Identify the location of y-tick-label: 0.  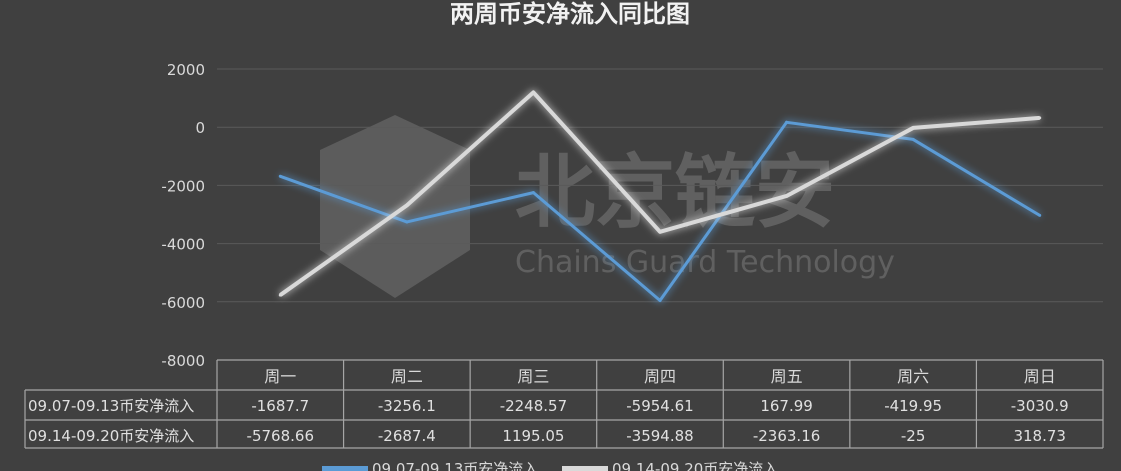
(200, 128).